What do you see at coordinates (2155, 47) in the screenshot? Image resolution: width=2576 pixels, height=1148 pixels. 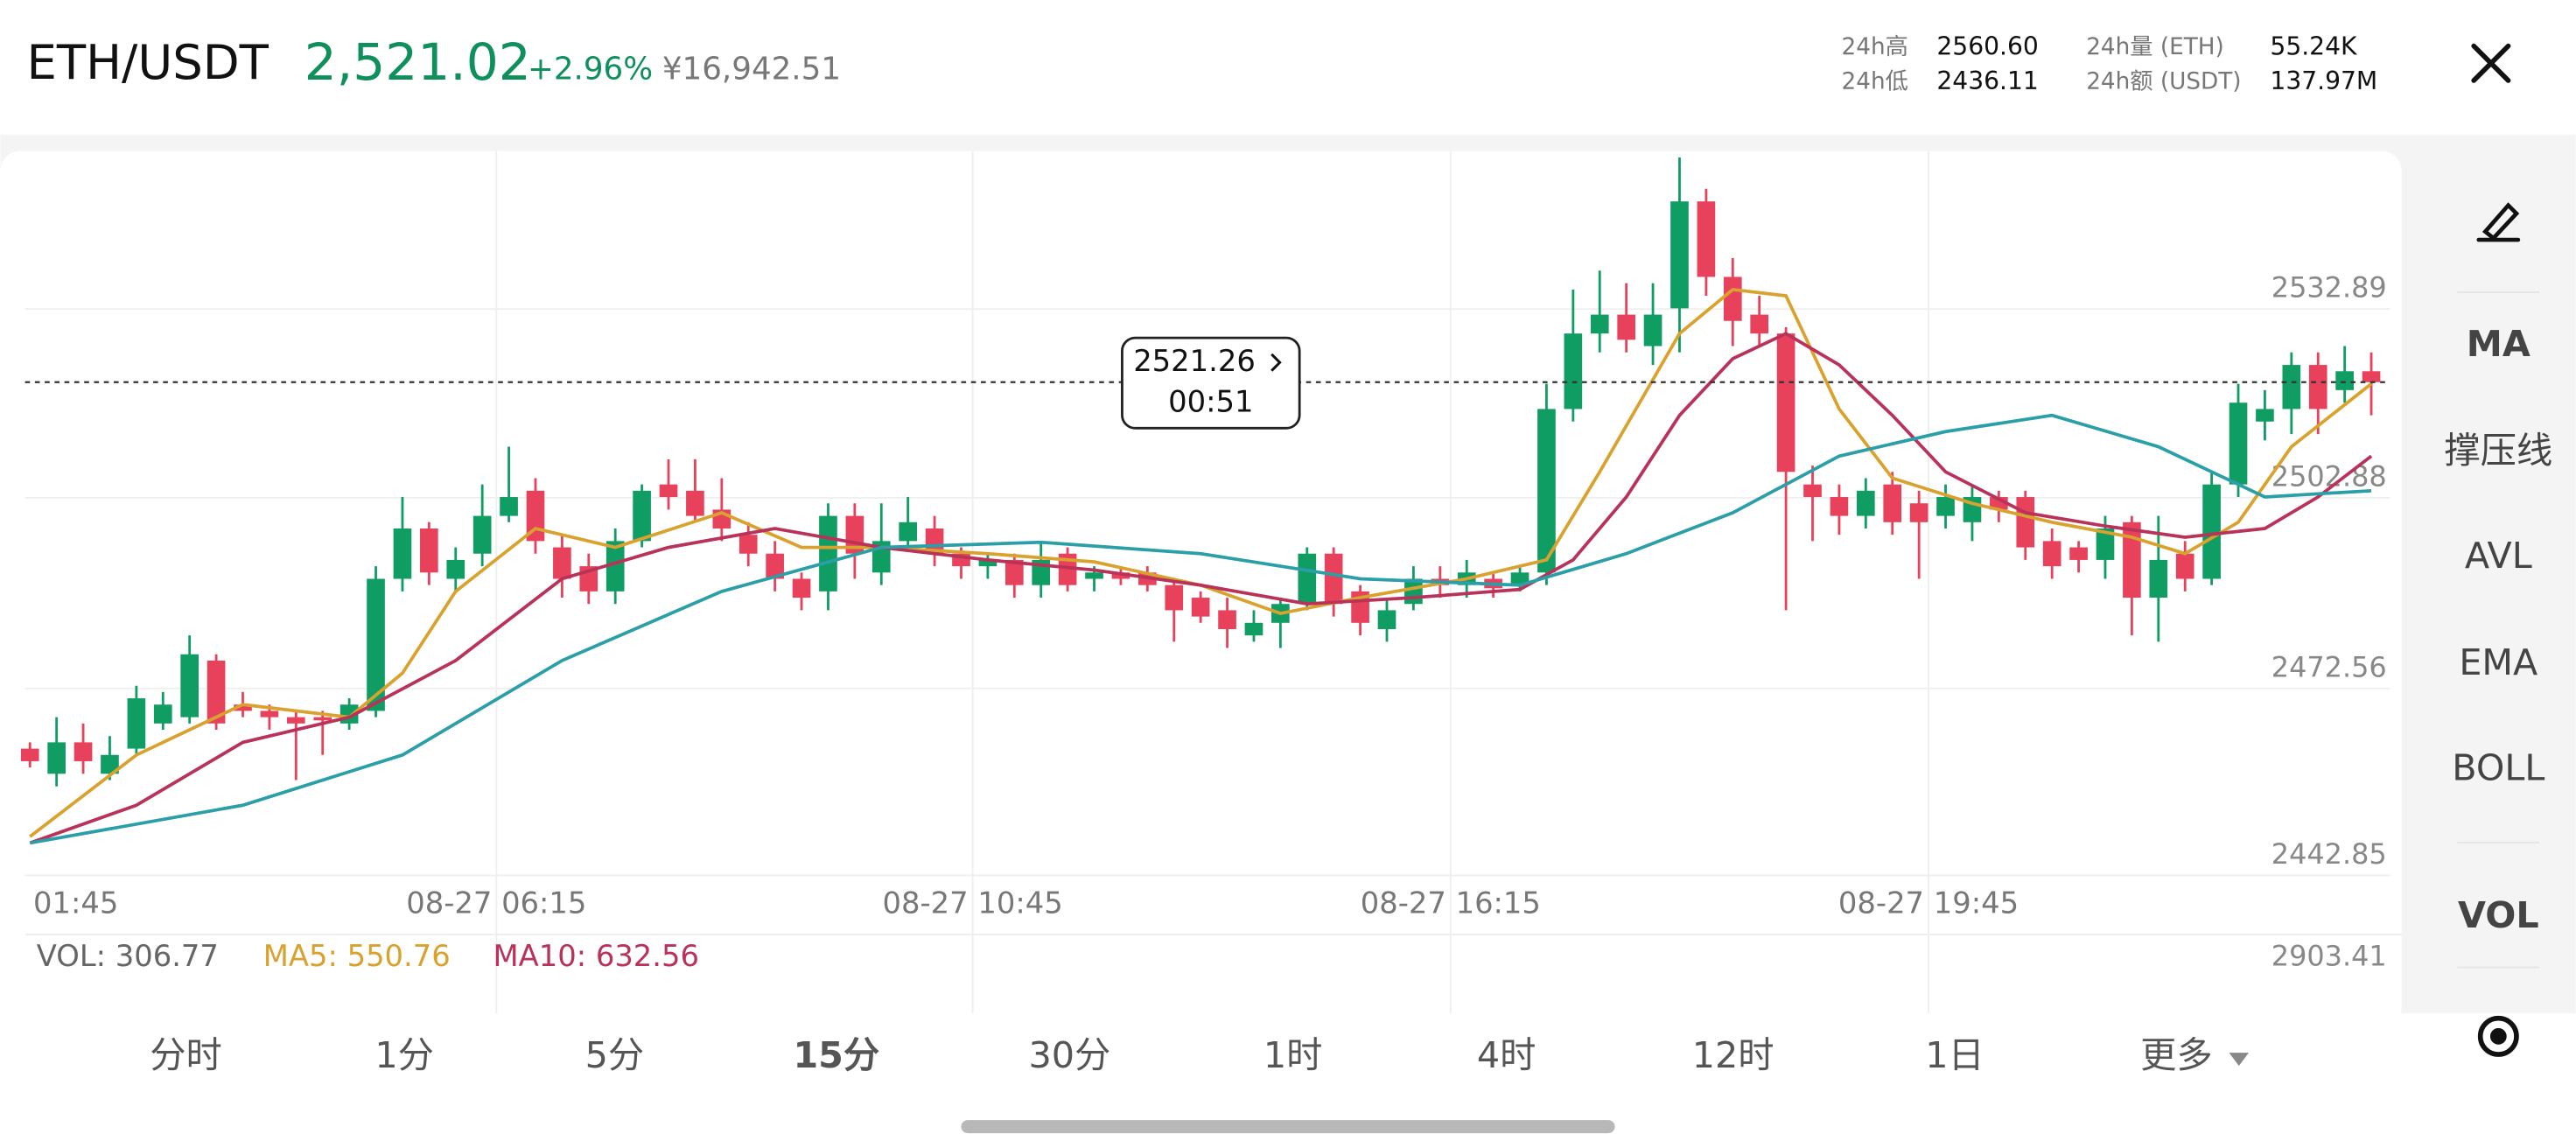 I see `stat-label: 24h量 (ETH)` at bounding box center [2155, 47].